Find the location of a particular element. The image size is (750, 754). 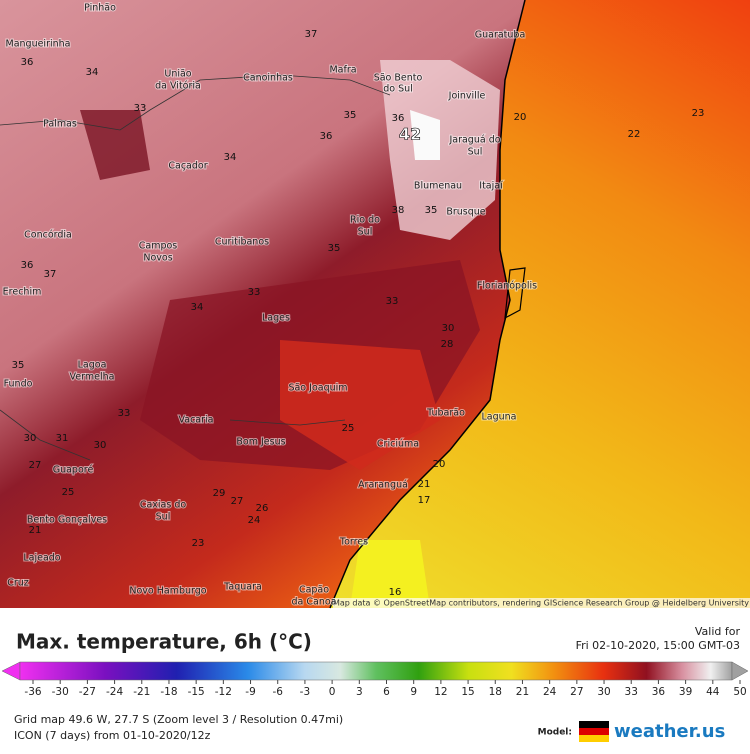

city-label: Itajaí is located at coordinates (491, 186).